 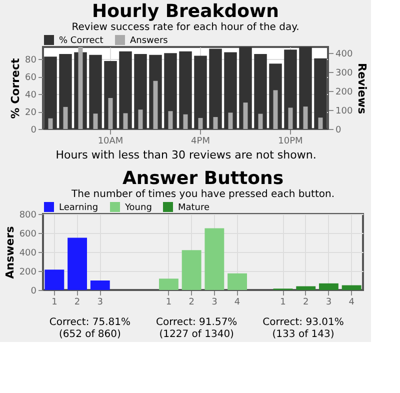 What do you see at coordinates (31, 78) in the screenshot?
I see `y-tick-label: 60` at bounding box center [31, 78].